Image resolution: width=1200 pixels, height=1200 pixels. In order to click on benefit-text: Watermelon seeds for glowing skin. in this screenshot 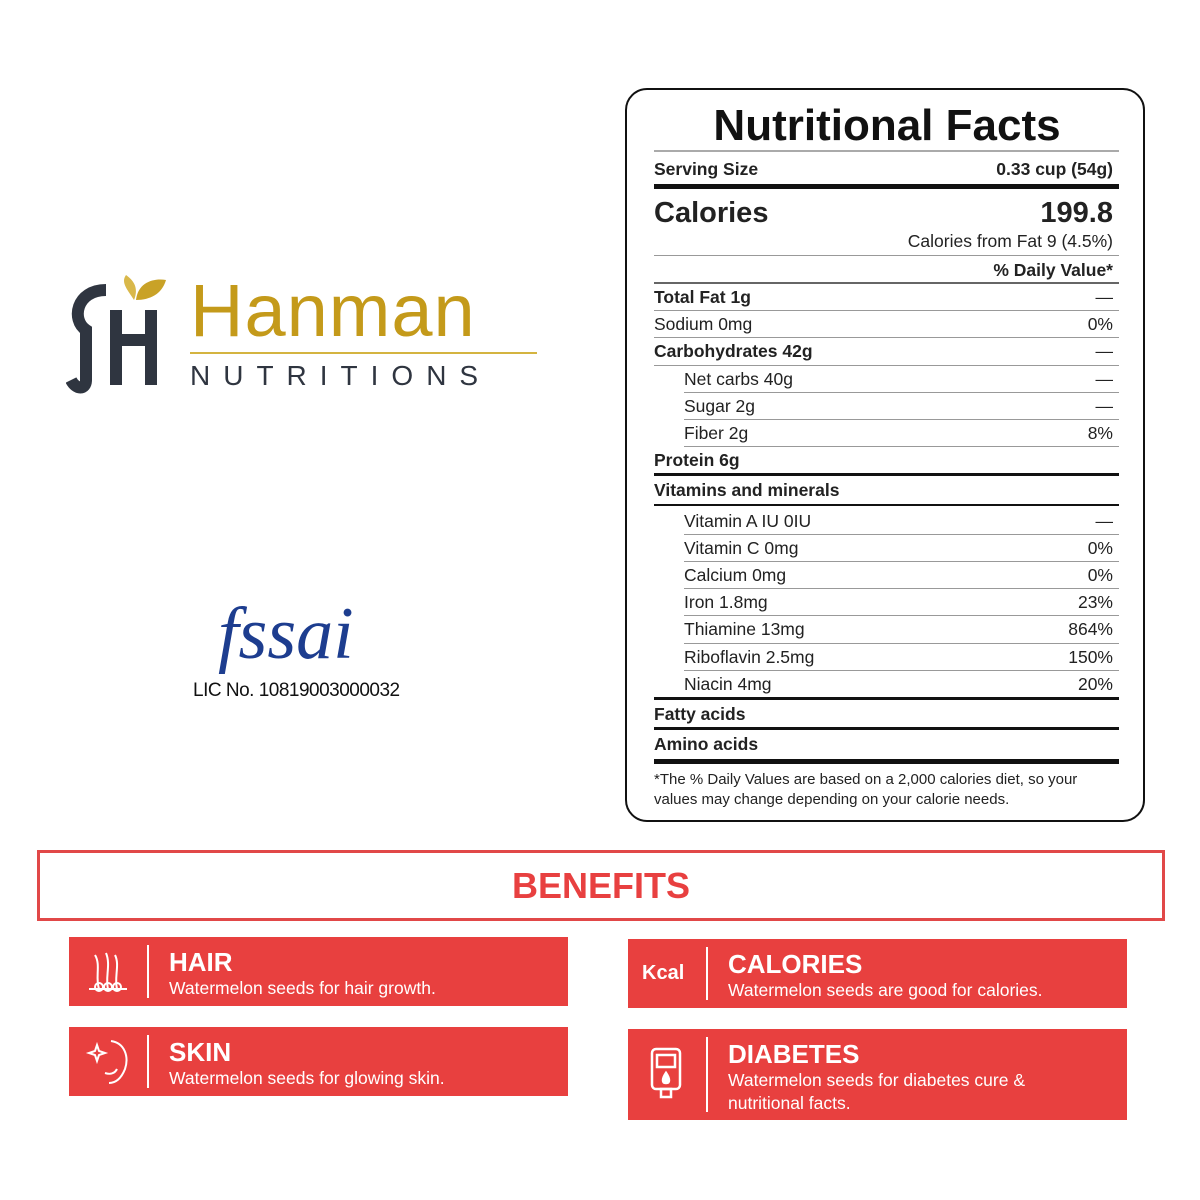, I will do `click(307, 1078)`.